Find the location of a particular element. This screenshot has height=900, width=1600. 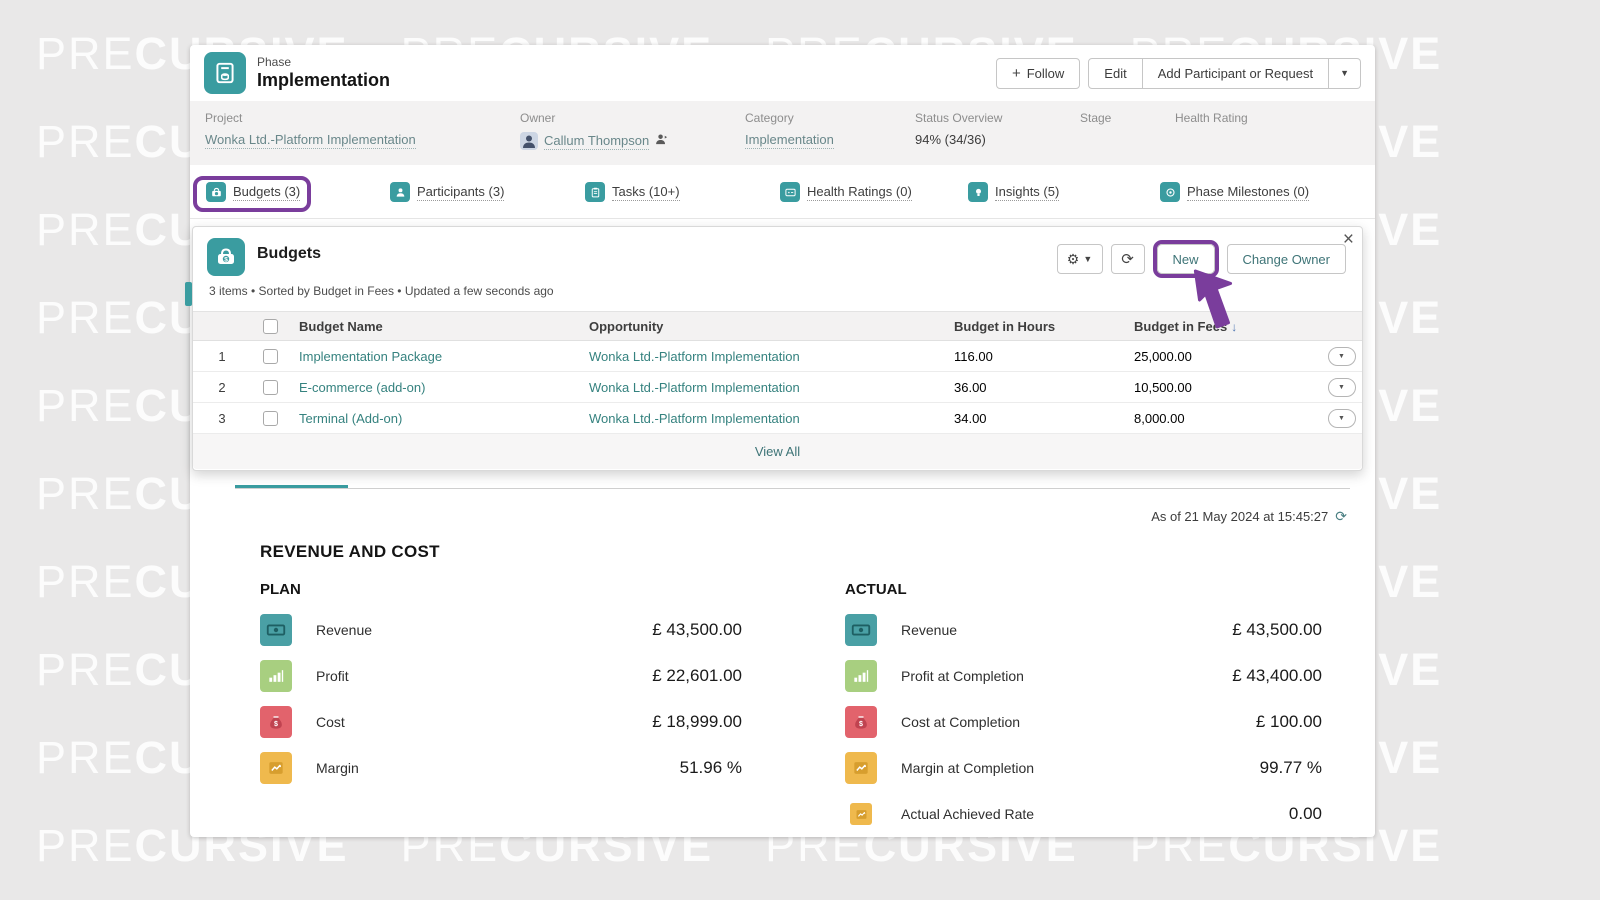

budget-hours-value: 34.00 is located at coordinates (970, 418).